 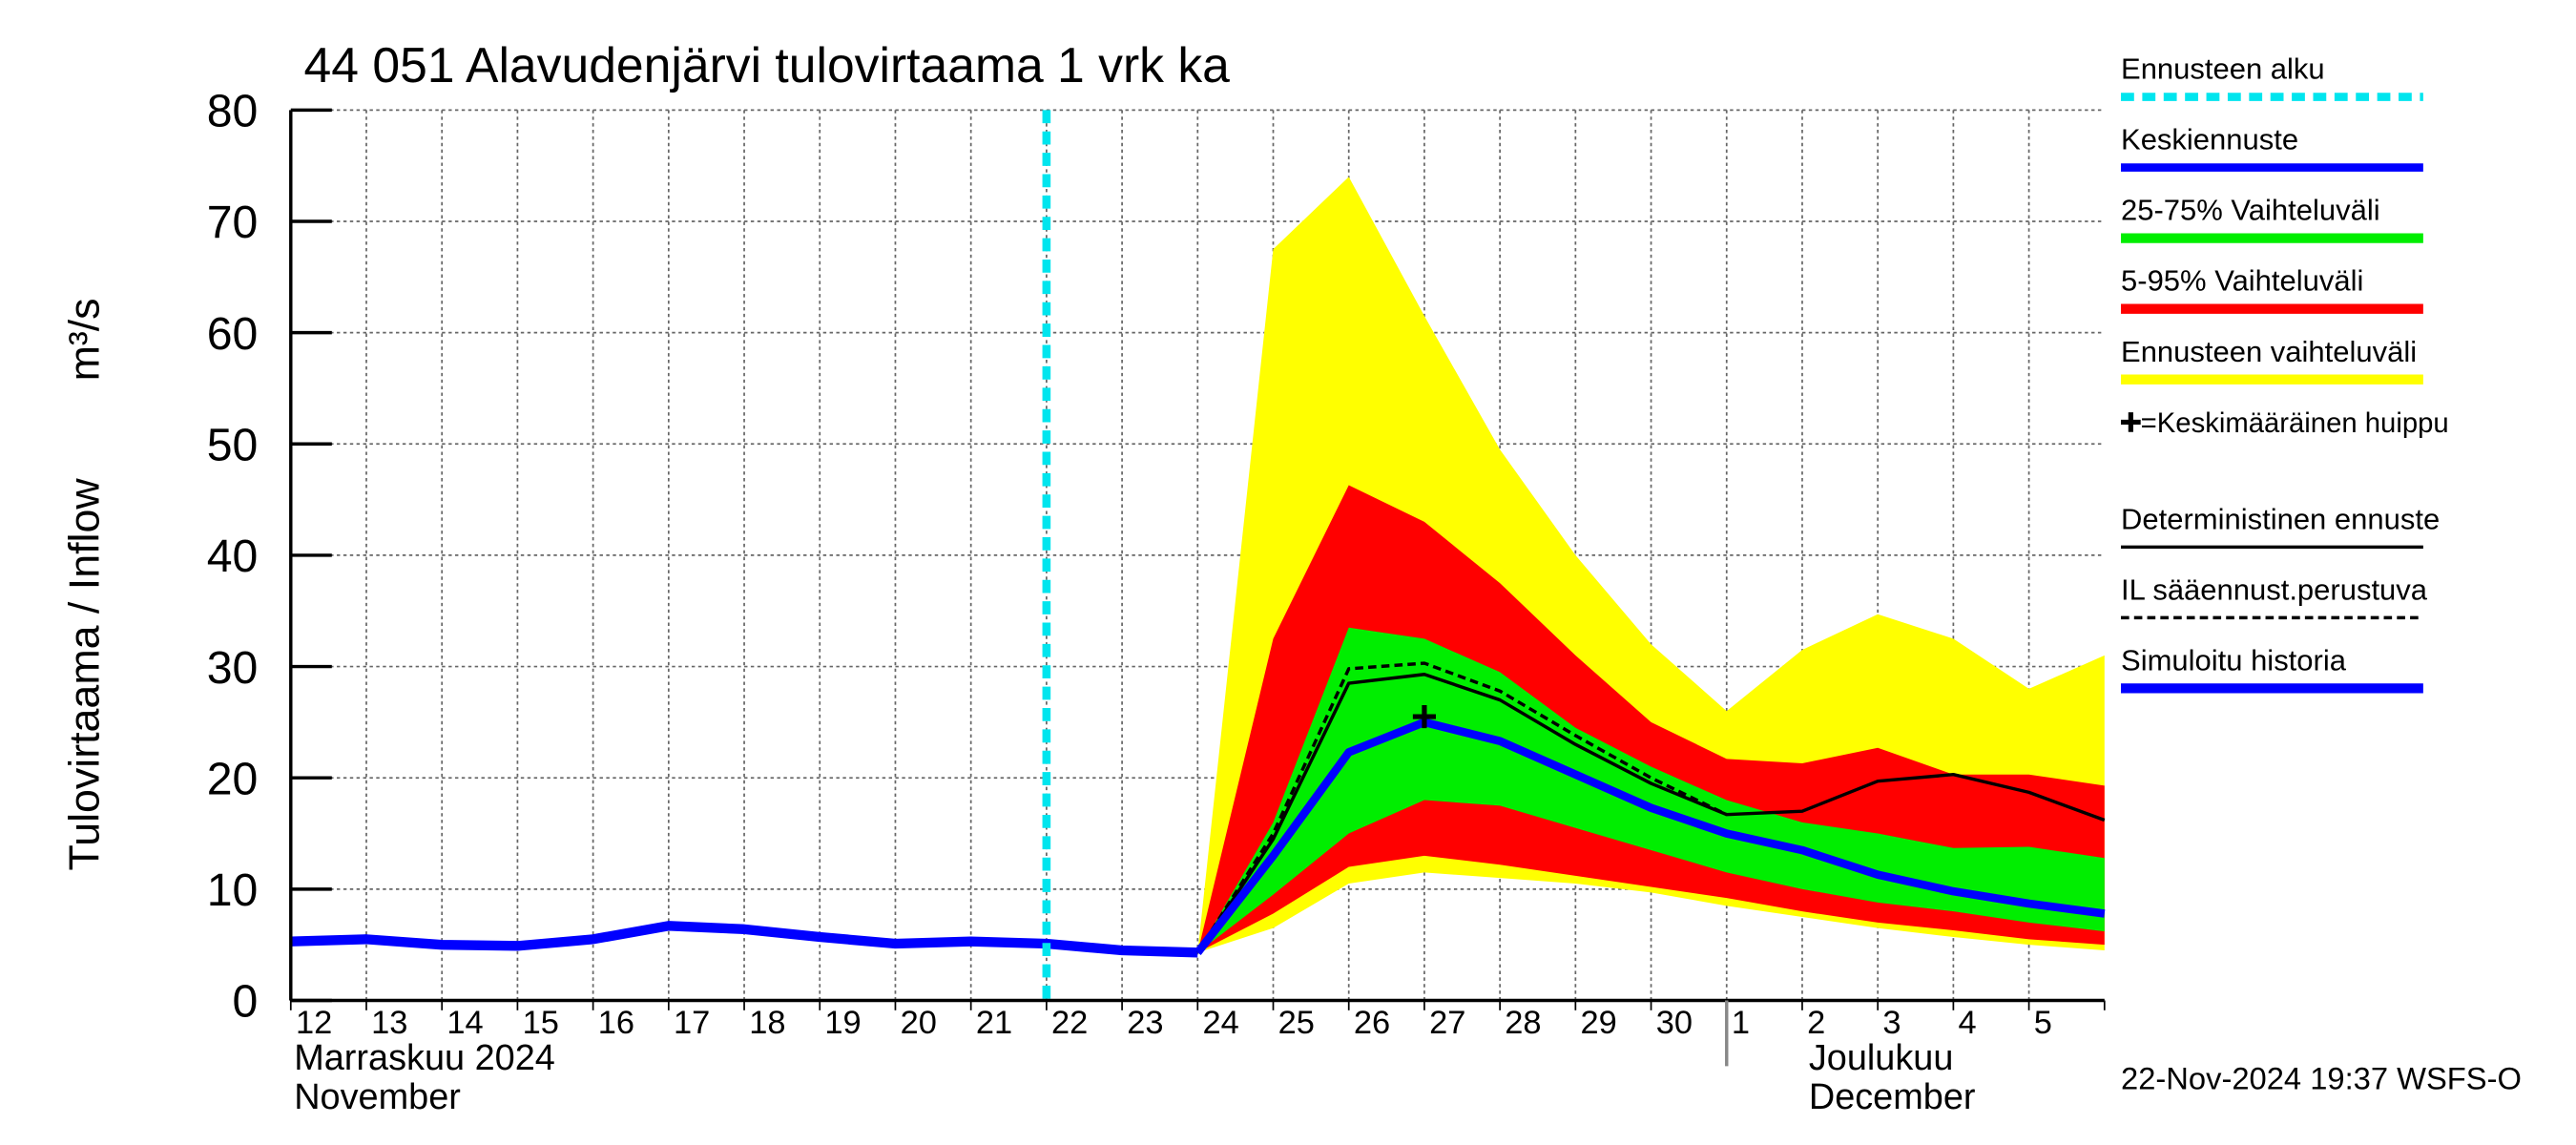 I want to click on month-label: December, so click(x=1892, y=1097).